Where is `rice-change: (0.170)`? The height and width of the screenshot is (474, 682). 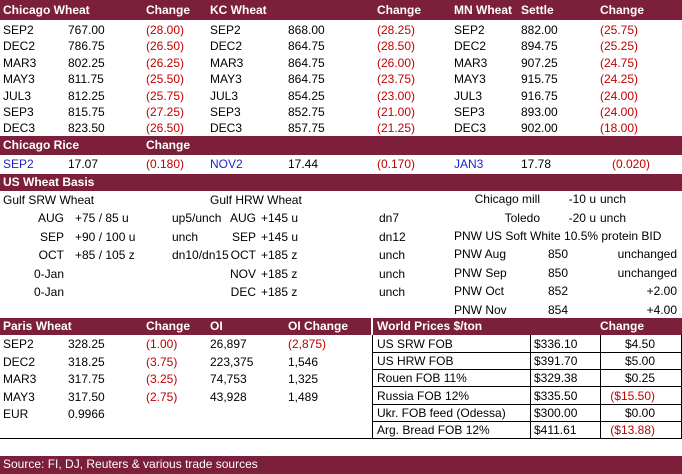 rice-change: (0.170) is located at coordinates (396, 164).